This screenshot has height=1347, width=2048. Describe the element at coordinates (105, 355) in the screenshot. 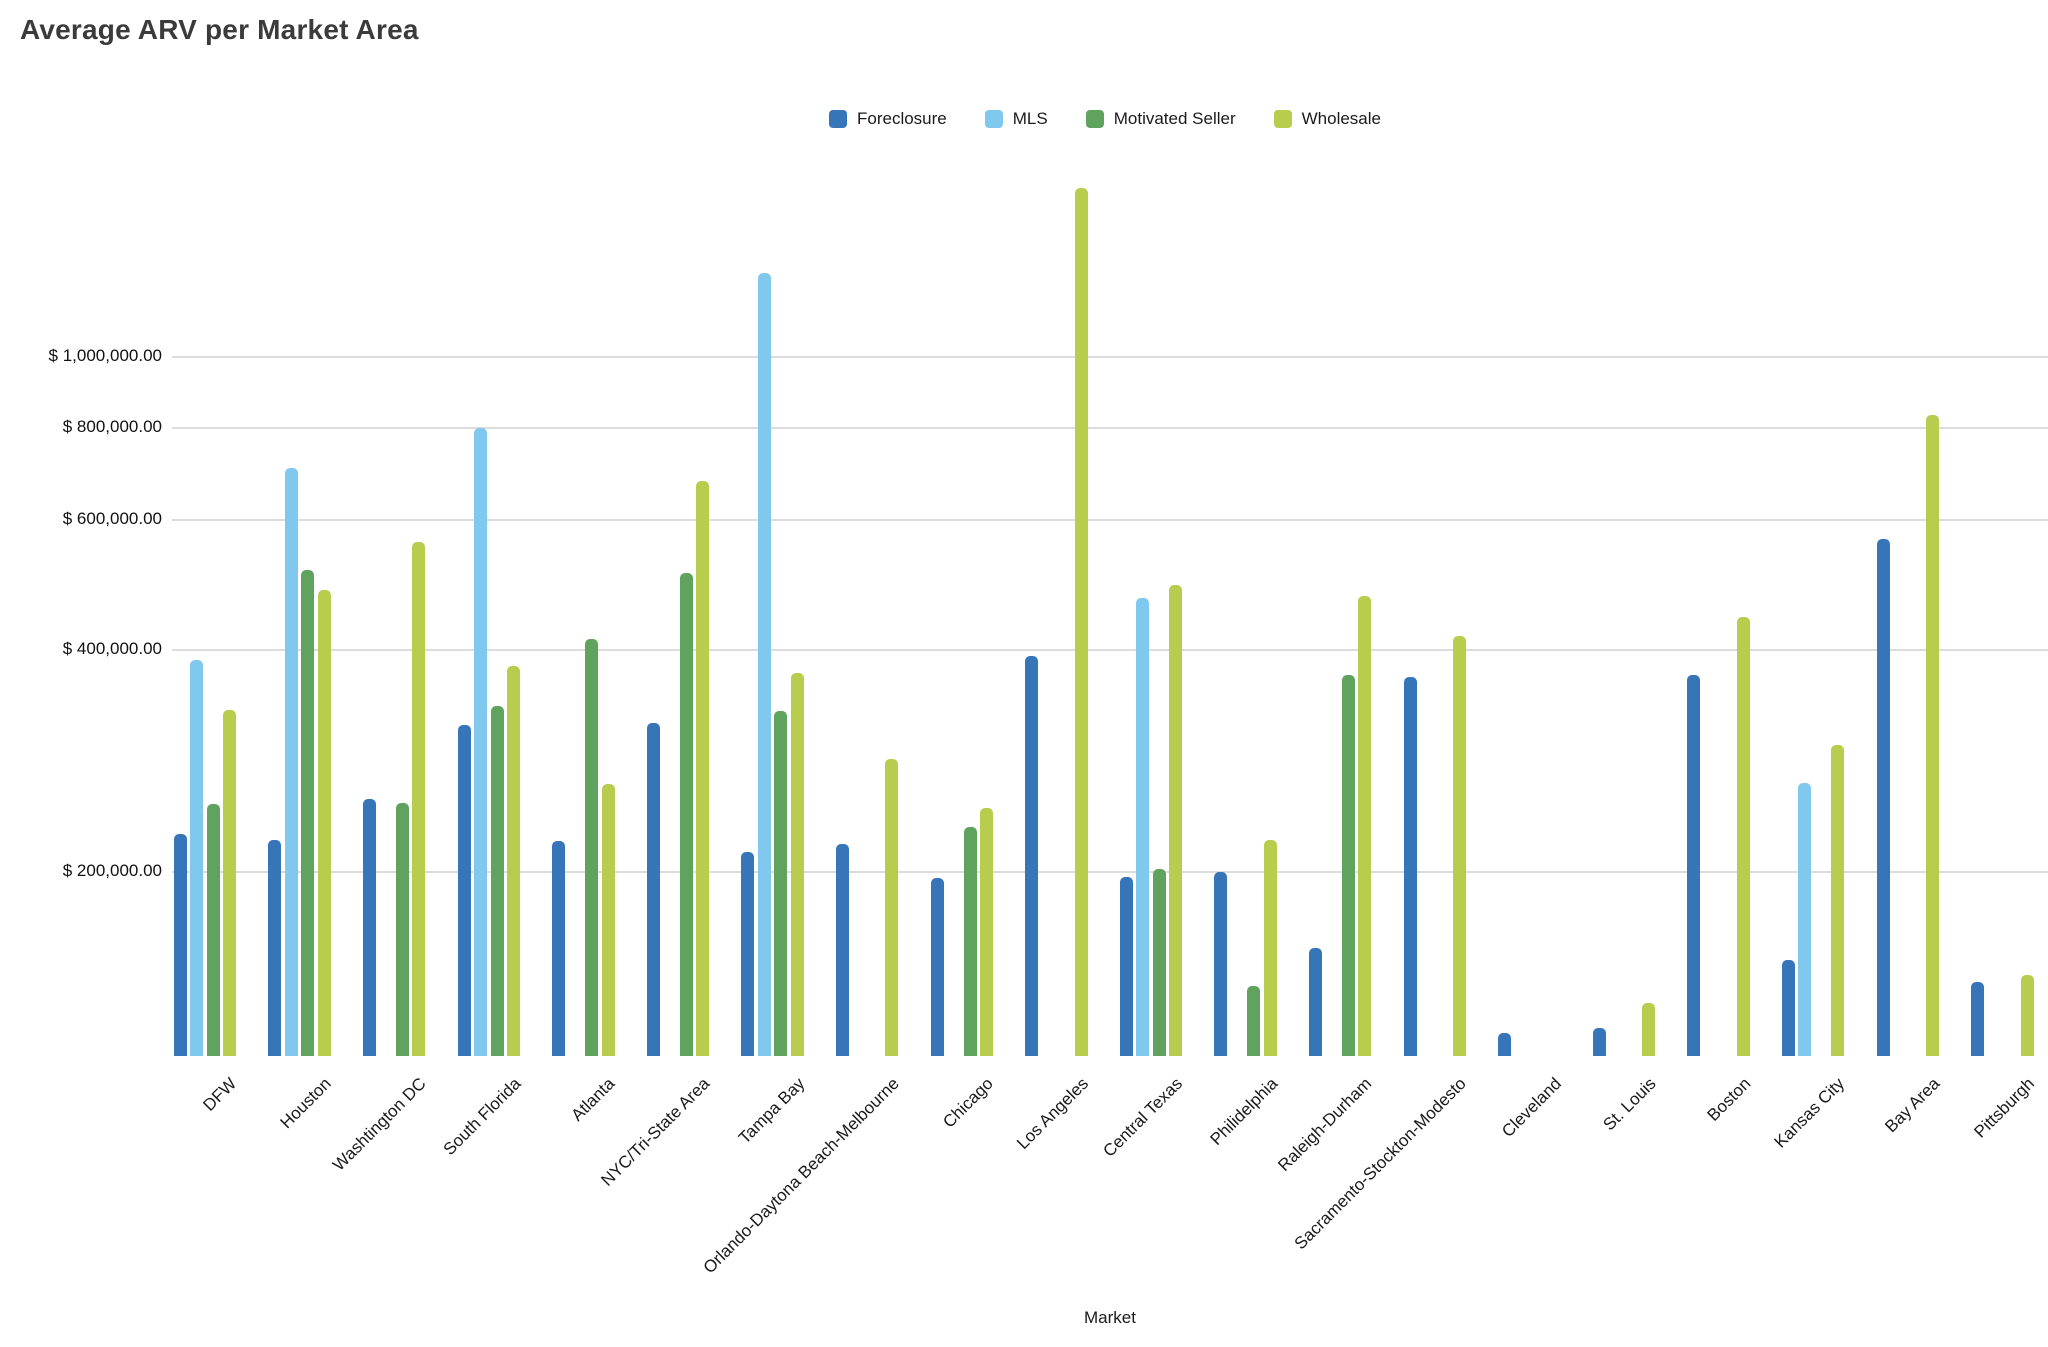

I see `y-axis-tick-label: $ 1,000,000.00` at that location.